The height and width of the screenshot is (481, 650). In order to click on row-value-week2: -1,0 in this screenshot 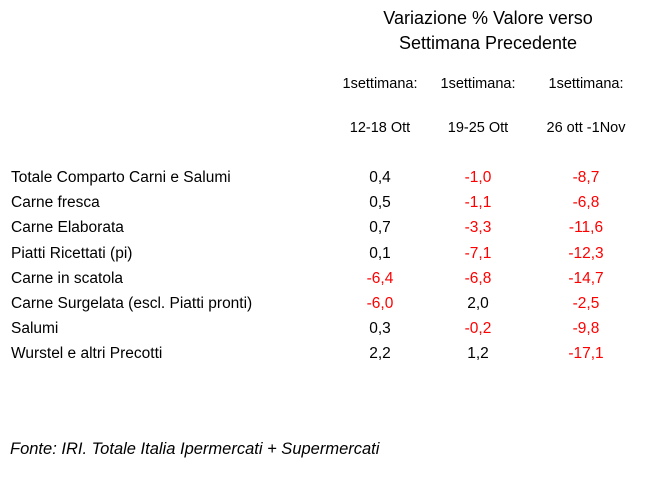, I will do `click(478, 177)`.